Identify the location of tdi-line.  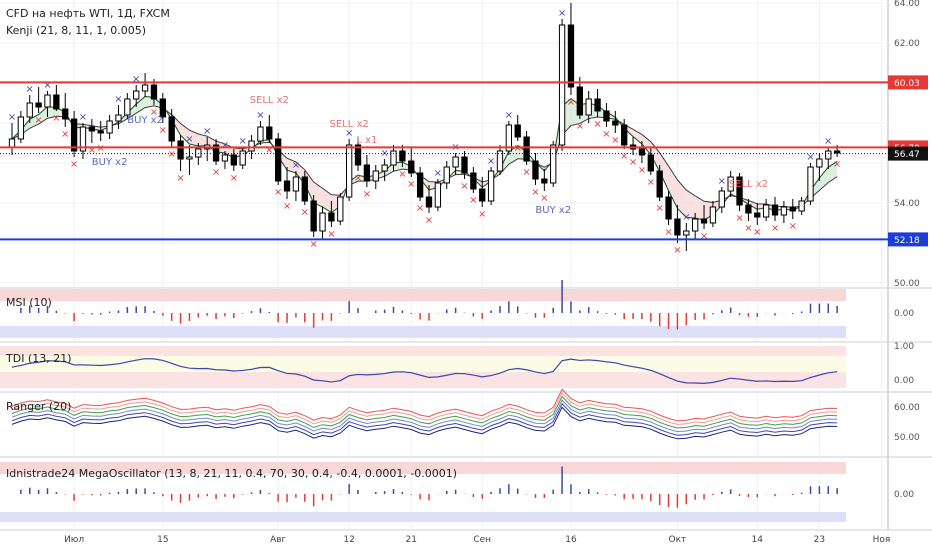
(424, 371).